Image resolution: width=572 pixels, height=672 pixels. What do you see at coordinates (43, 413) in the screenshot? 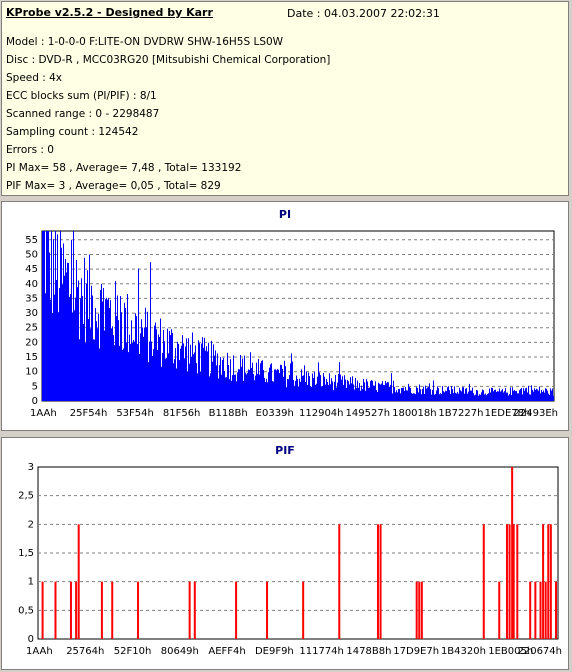
I see `pi-x-tick-label: 1AAh` at bounding box center [43, 413].